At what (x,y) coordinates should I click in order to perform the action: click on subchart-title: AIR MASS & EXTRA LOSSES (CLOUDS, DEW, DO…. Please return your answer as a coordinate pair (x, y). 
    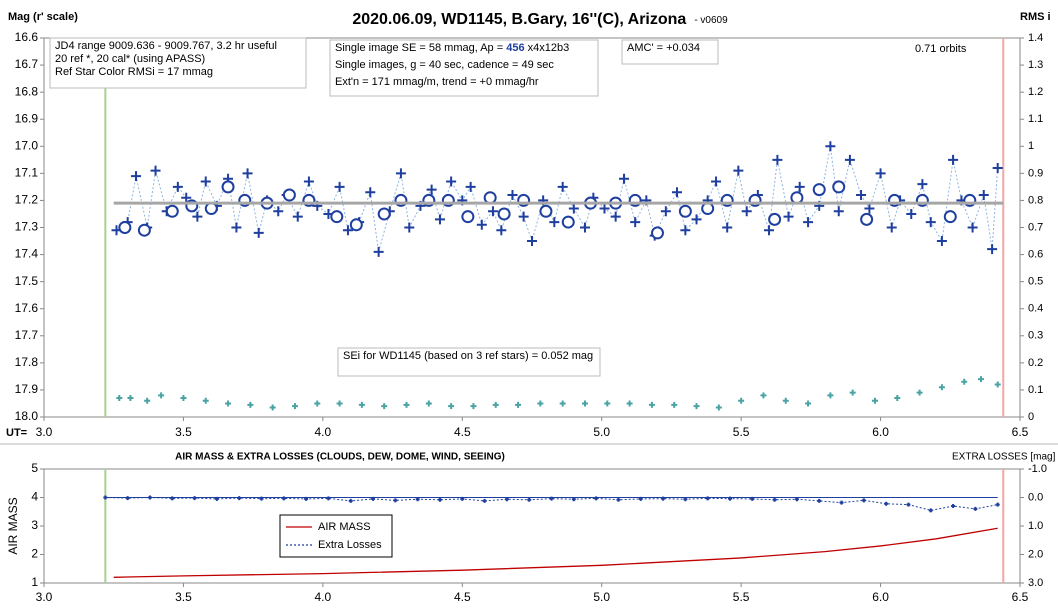
    Looking at the image, I should click on (340, 457).